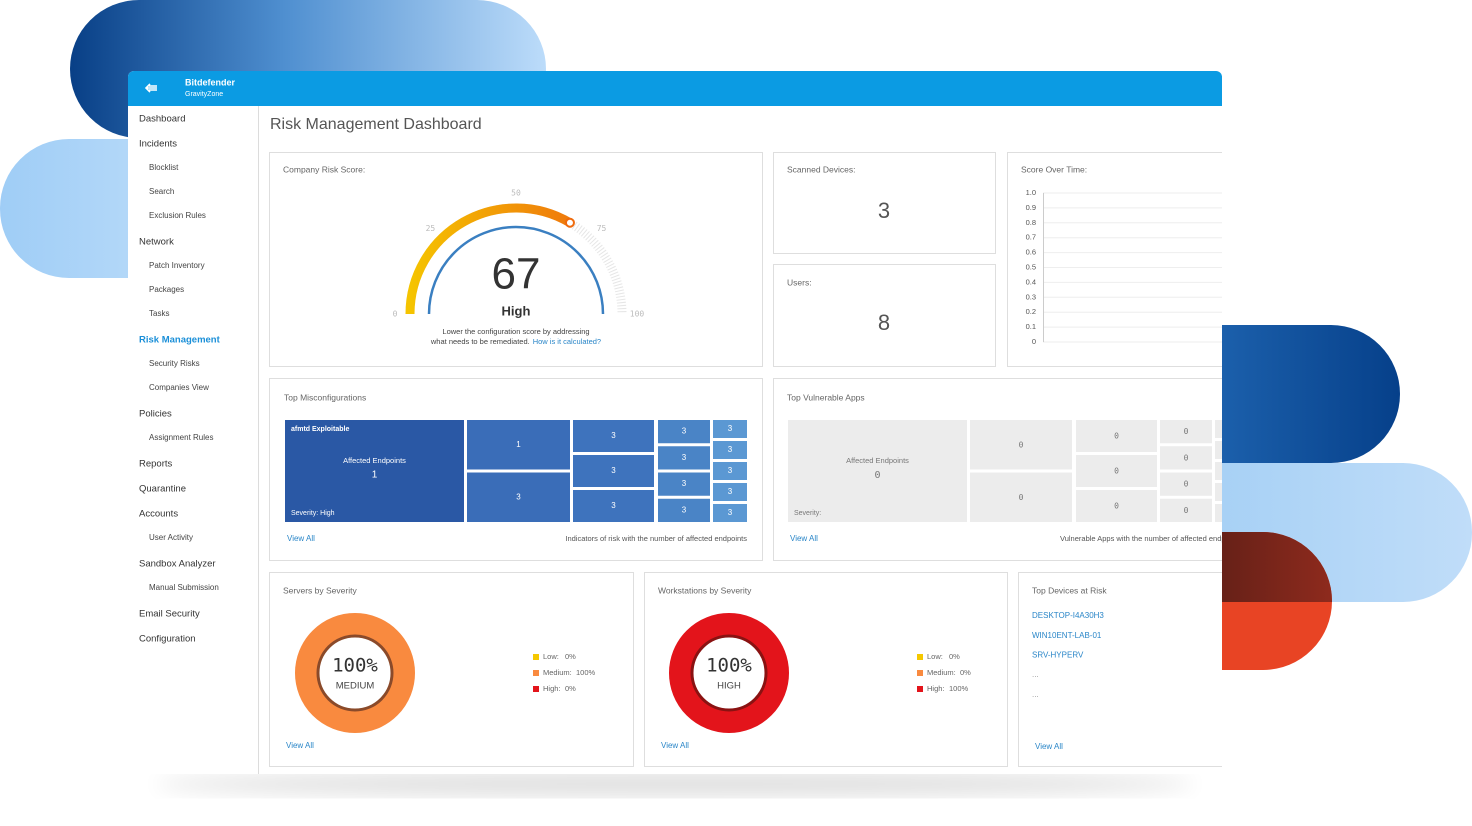  Describe the element at coordinates (826, 397) in the screenshot. I see `panel-title: Top Vulnerable Apps` at that location.